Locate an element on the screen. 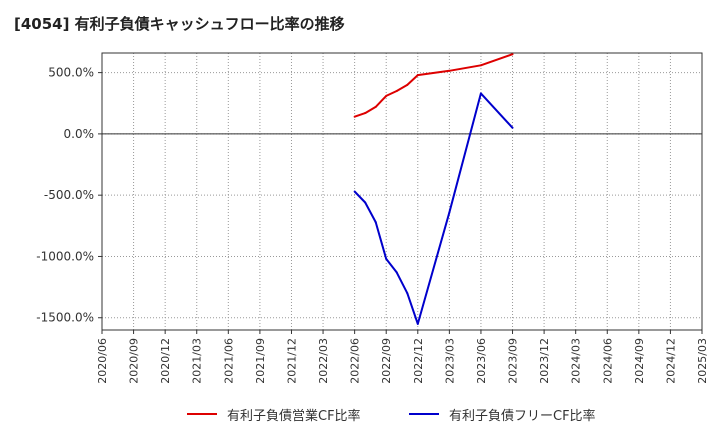  y-tick-label: -1500.0% is located at coordinates (65, 318).